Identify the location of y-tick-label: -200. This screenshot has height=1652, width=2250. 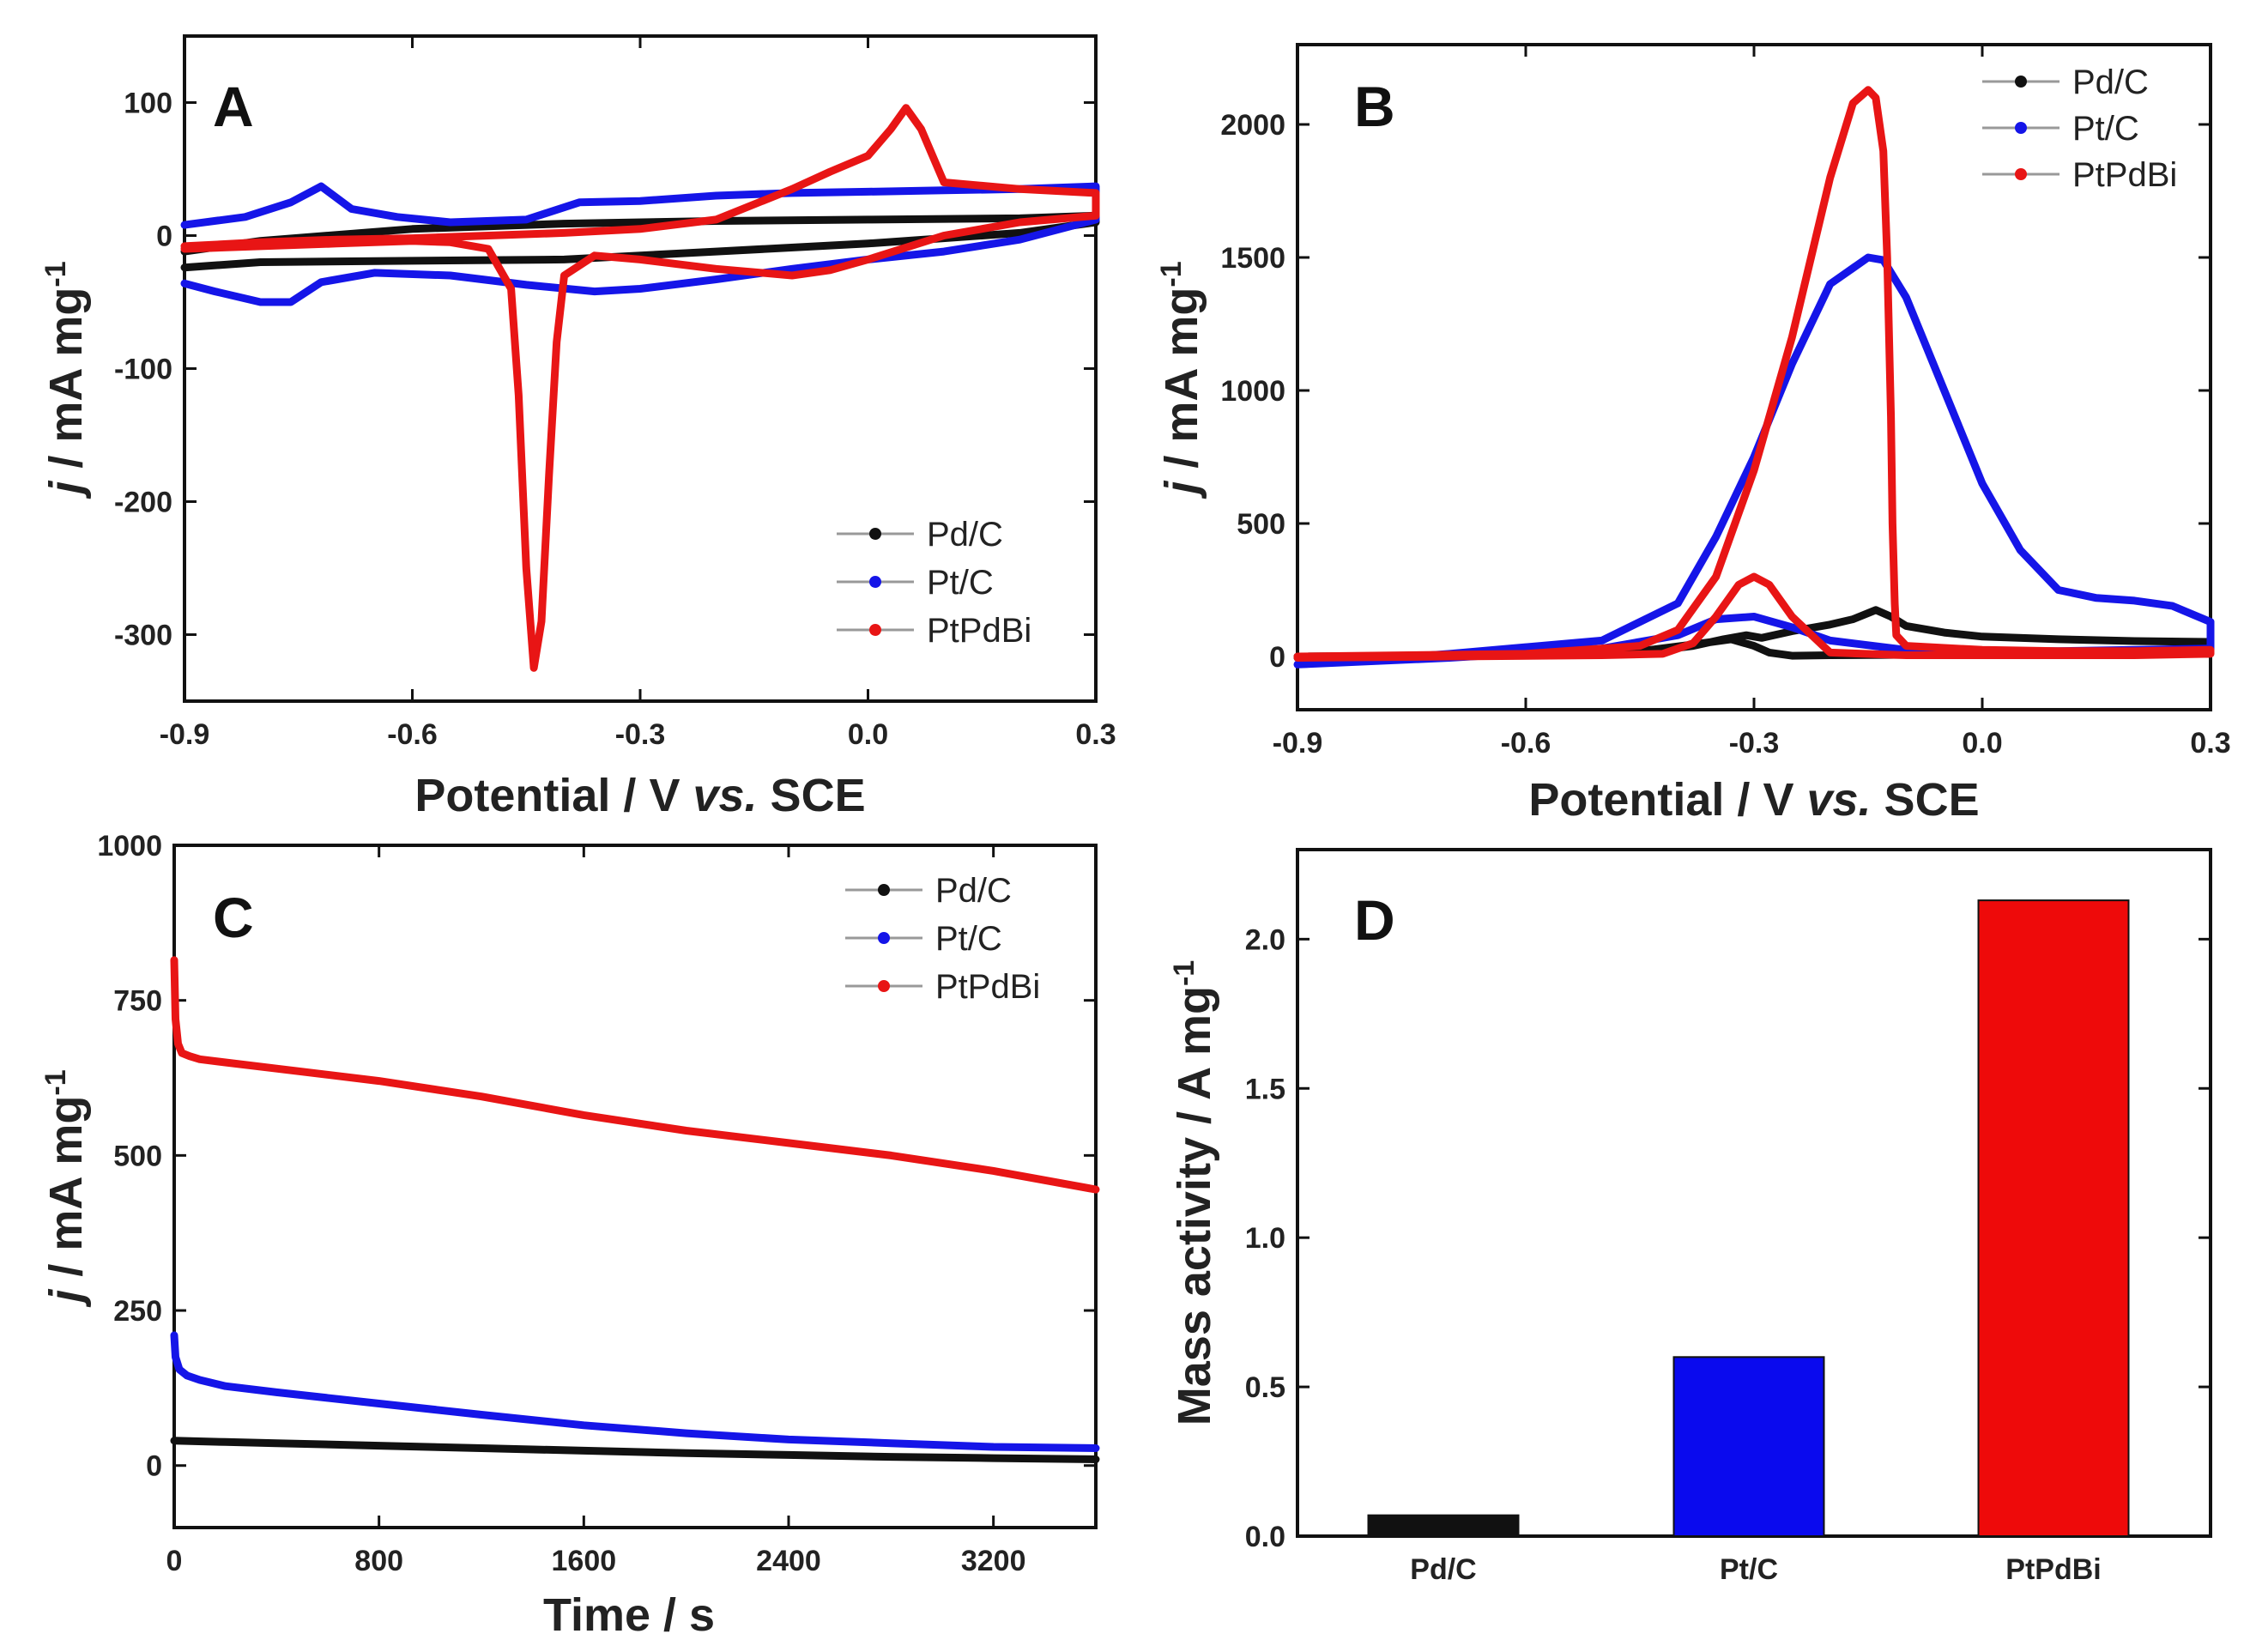
(143, 503).